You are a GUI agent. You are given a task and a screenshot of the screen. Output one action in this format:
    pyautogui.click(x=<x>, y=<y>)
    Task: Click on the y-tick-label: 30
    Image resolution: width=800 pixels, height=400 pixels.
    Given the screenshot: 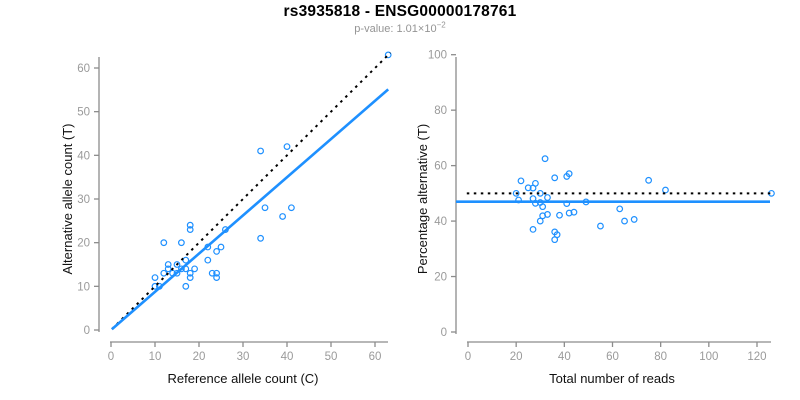 What is the action you would take?
    pyautogui.click(x=83, y=200)
    